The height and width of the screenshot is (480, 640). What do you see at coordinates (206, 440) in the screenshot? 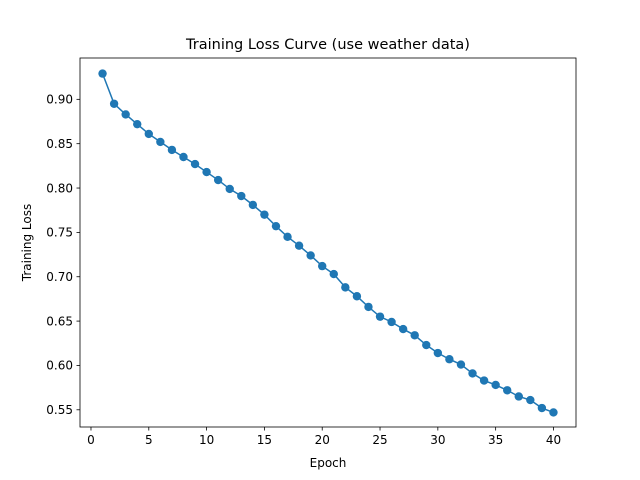
I see `x-tick-label: 10` at bounding box center [206, 440].